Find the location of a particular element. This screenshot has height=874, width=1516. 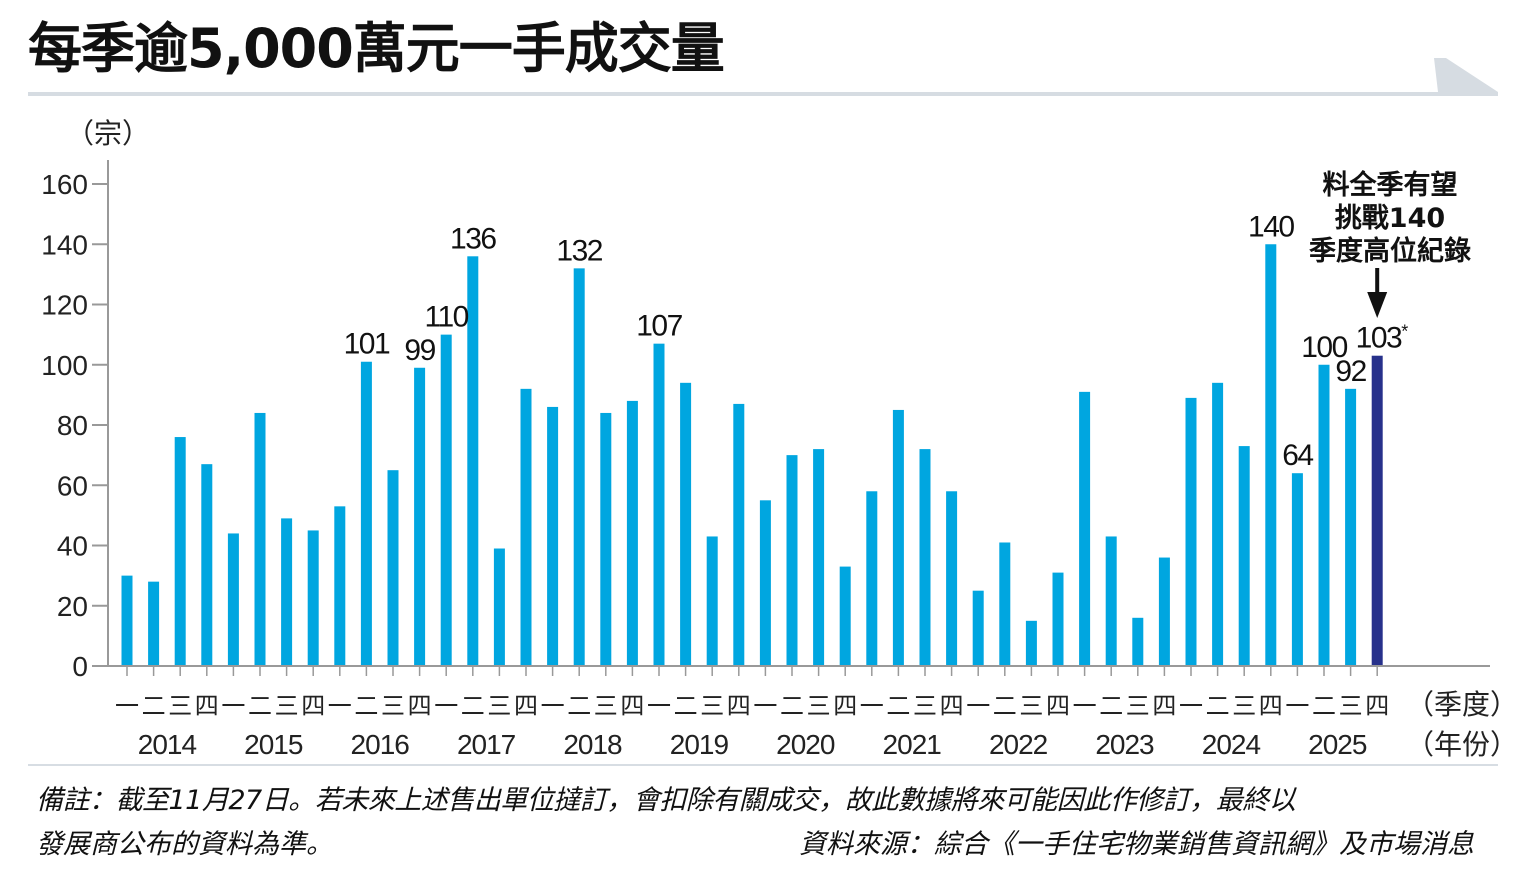

data-label: 92 is located at coordinates (1350, 371).